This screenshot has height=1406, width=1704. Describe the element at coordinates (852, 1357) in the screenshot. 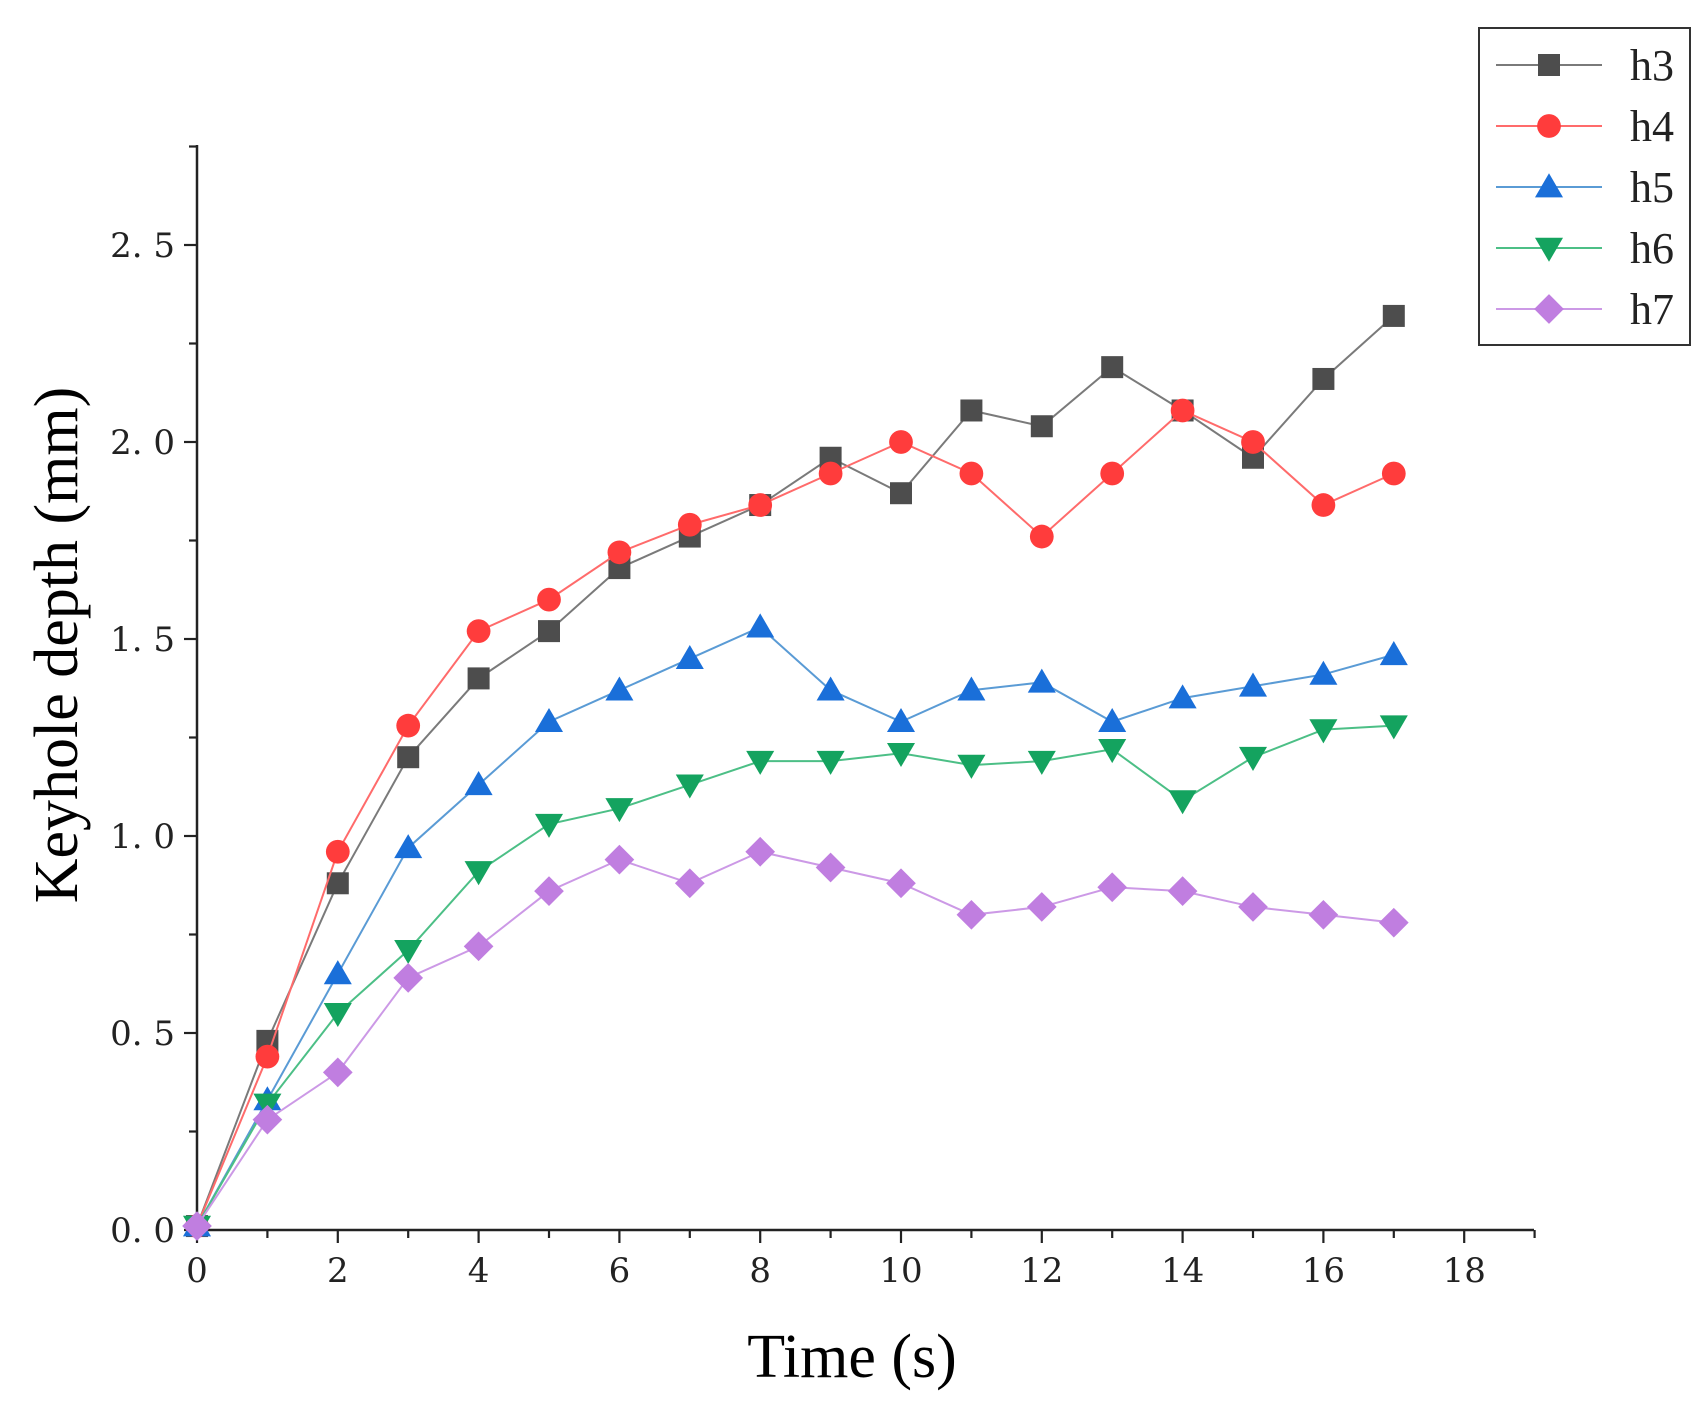

I see `x-axis-title: Time (s)` at that location.